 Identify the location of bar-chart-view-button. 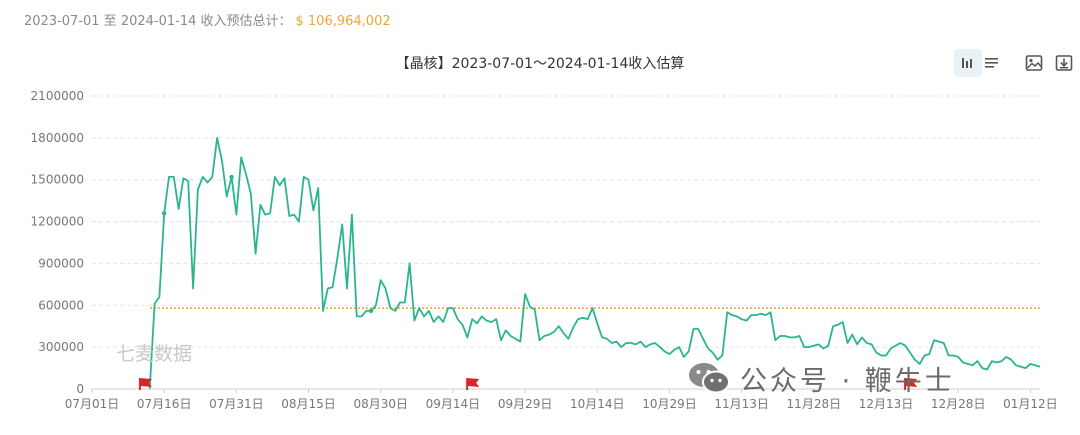
(968, 63).